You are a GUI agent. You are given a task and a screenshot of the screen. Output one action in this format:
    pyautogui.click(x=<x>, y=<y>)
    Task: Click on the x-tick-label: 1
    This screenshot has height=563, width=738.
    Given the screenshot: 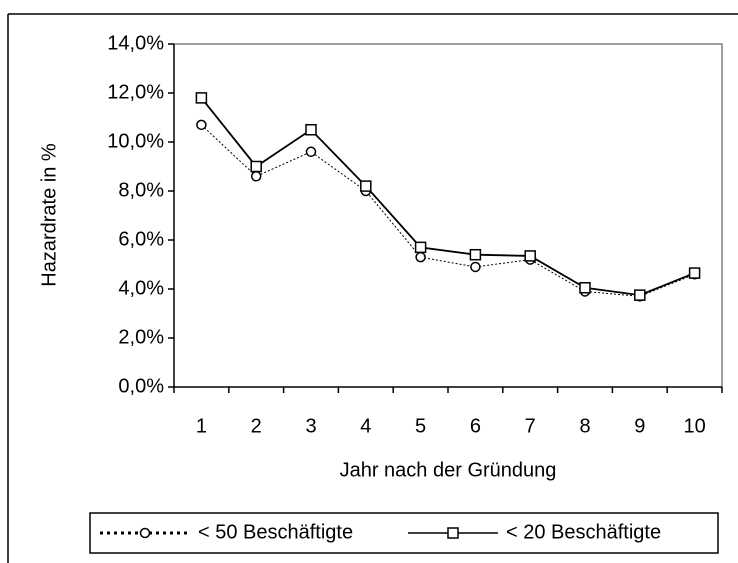 What is the action you would take?
    pyautogui.click(x=201, y=426)
    